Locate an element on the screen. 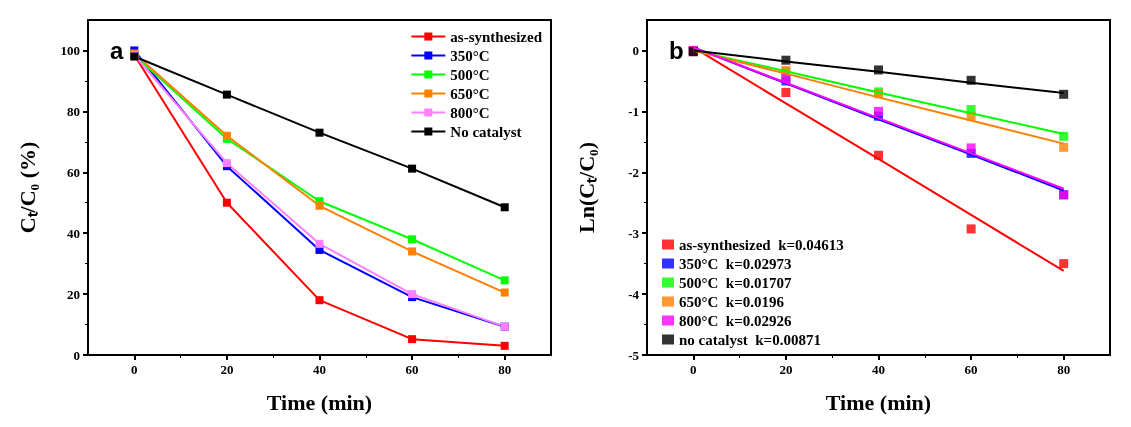  legend-label: 800°C is located at coordinates (470, 112).